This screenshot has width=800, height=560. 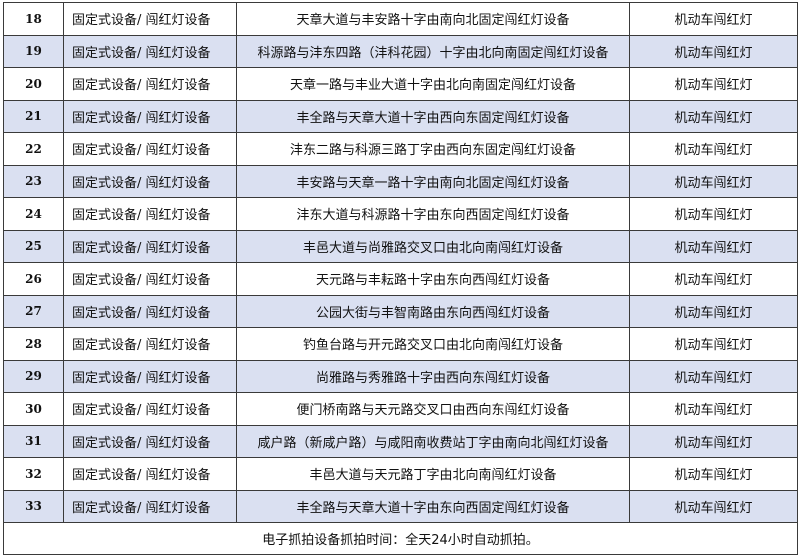 I want to click on table-row: 26 固定式设备/ 闯红灯设备 天元路与丰耘路十字由东向西闯红灯设备 机动车闯红灯, so click(x=400, y=279).